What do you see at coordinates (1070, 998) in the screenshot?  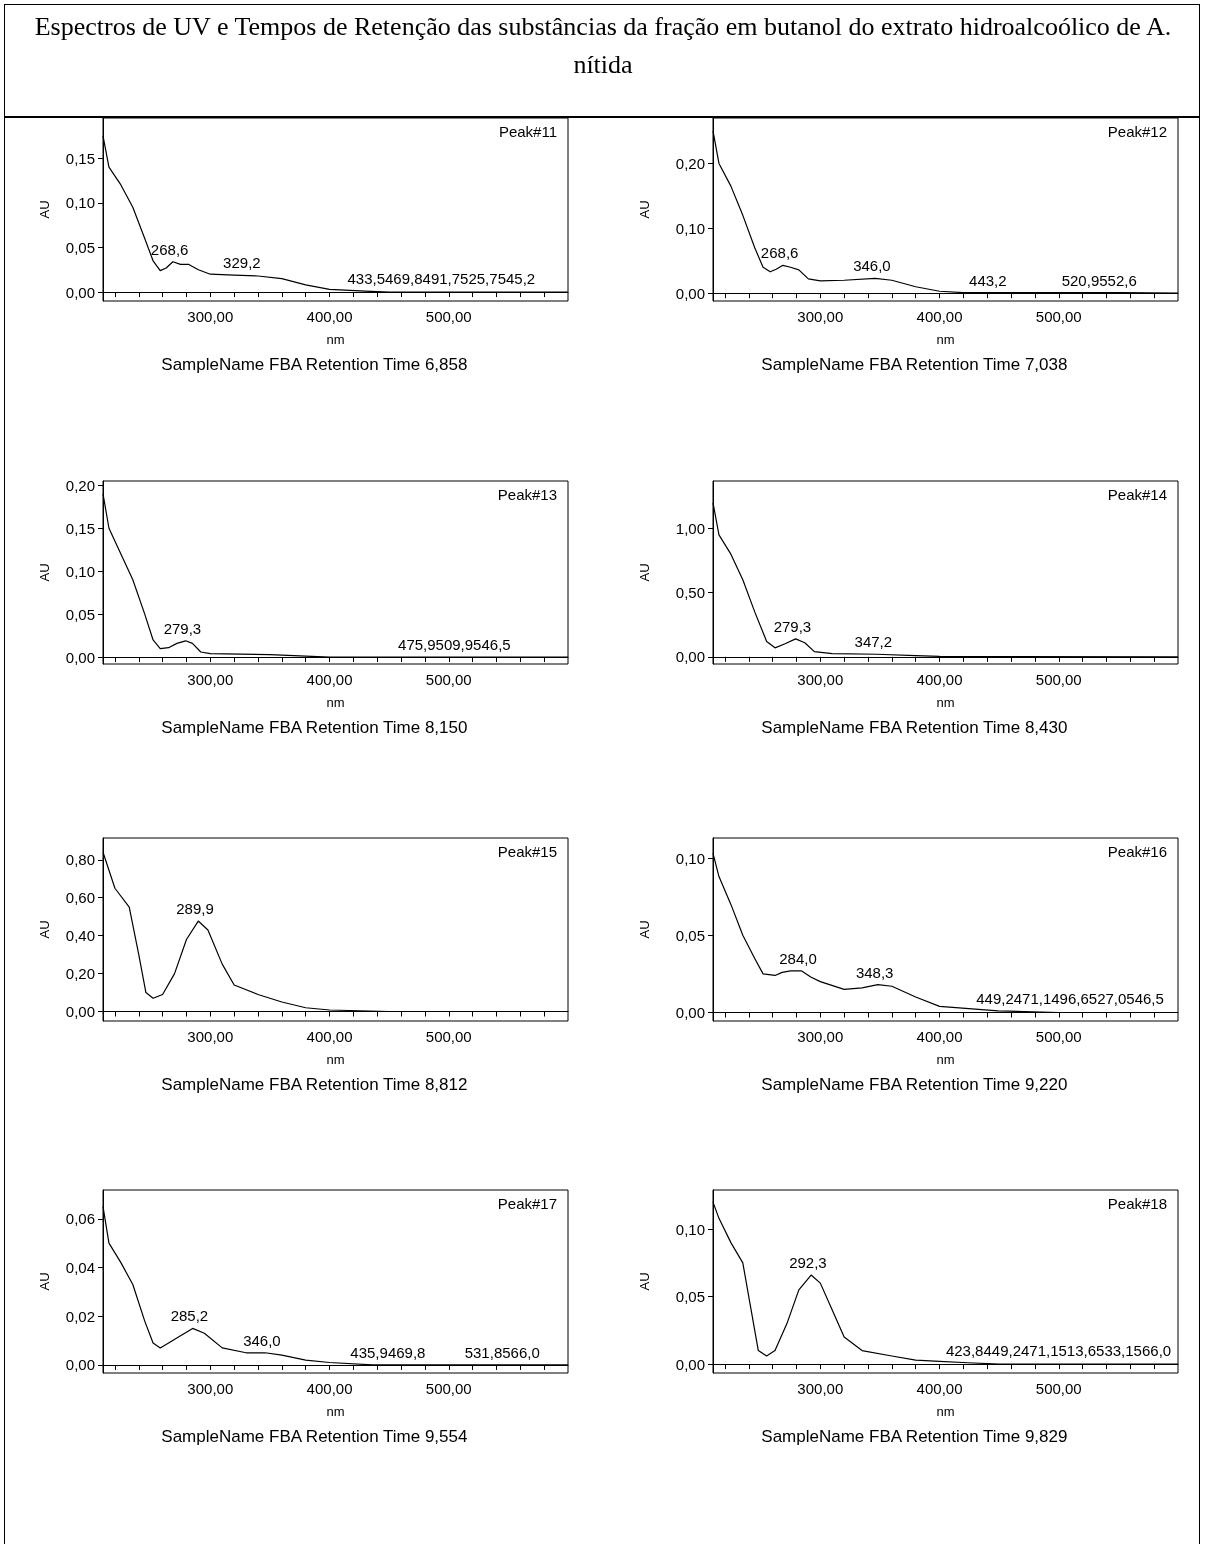 I see `annotation: 449,2471,1496,6527,0546,5` at bounding box center [1070, 998].